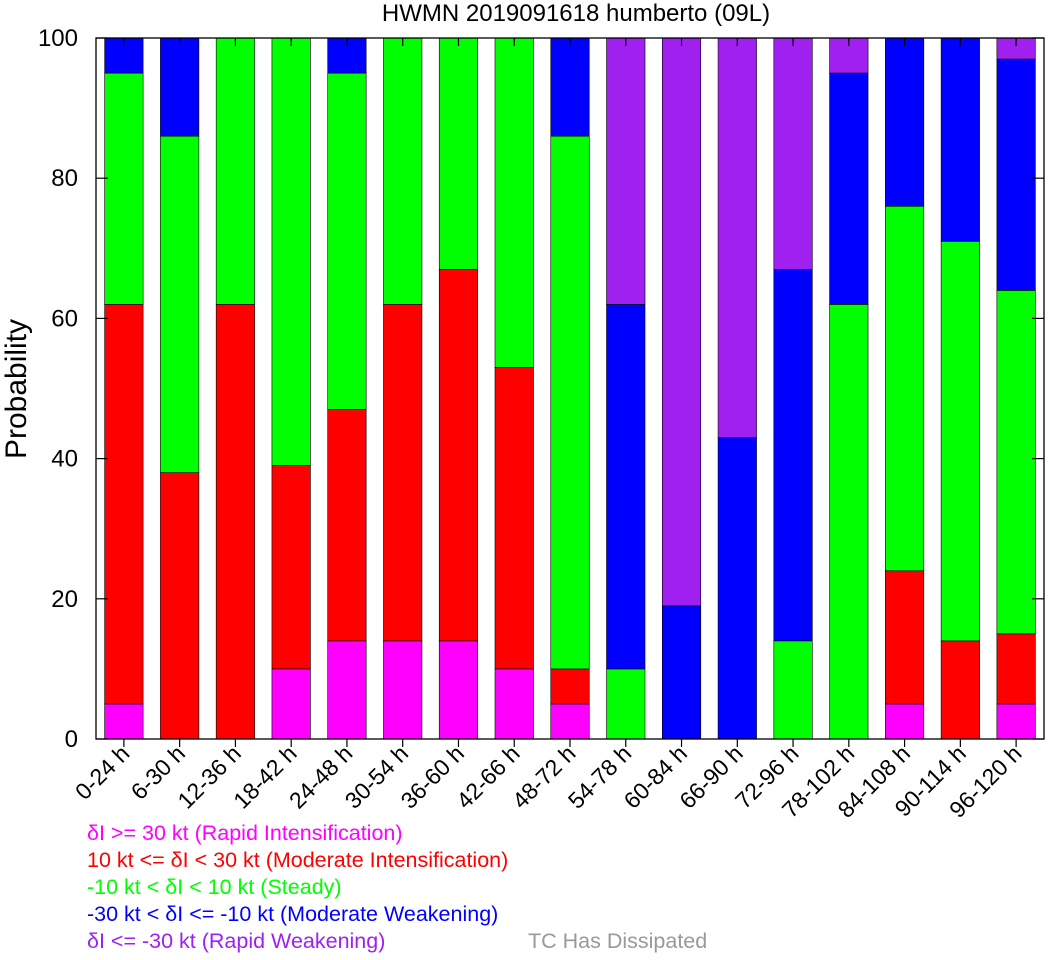  Describe the element at coordinates (570, 87) in the screenshot. I see `bar-segment-48-72h-s3` at that location.